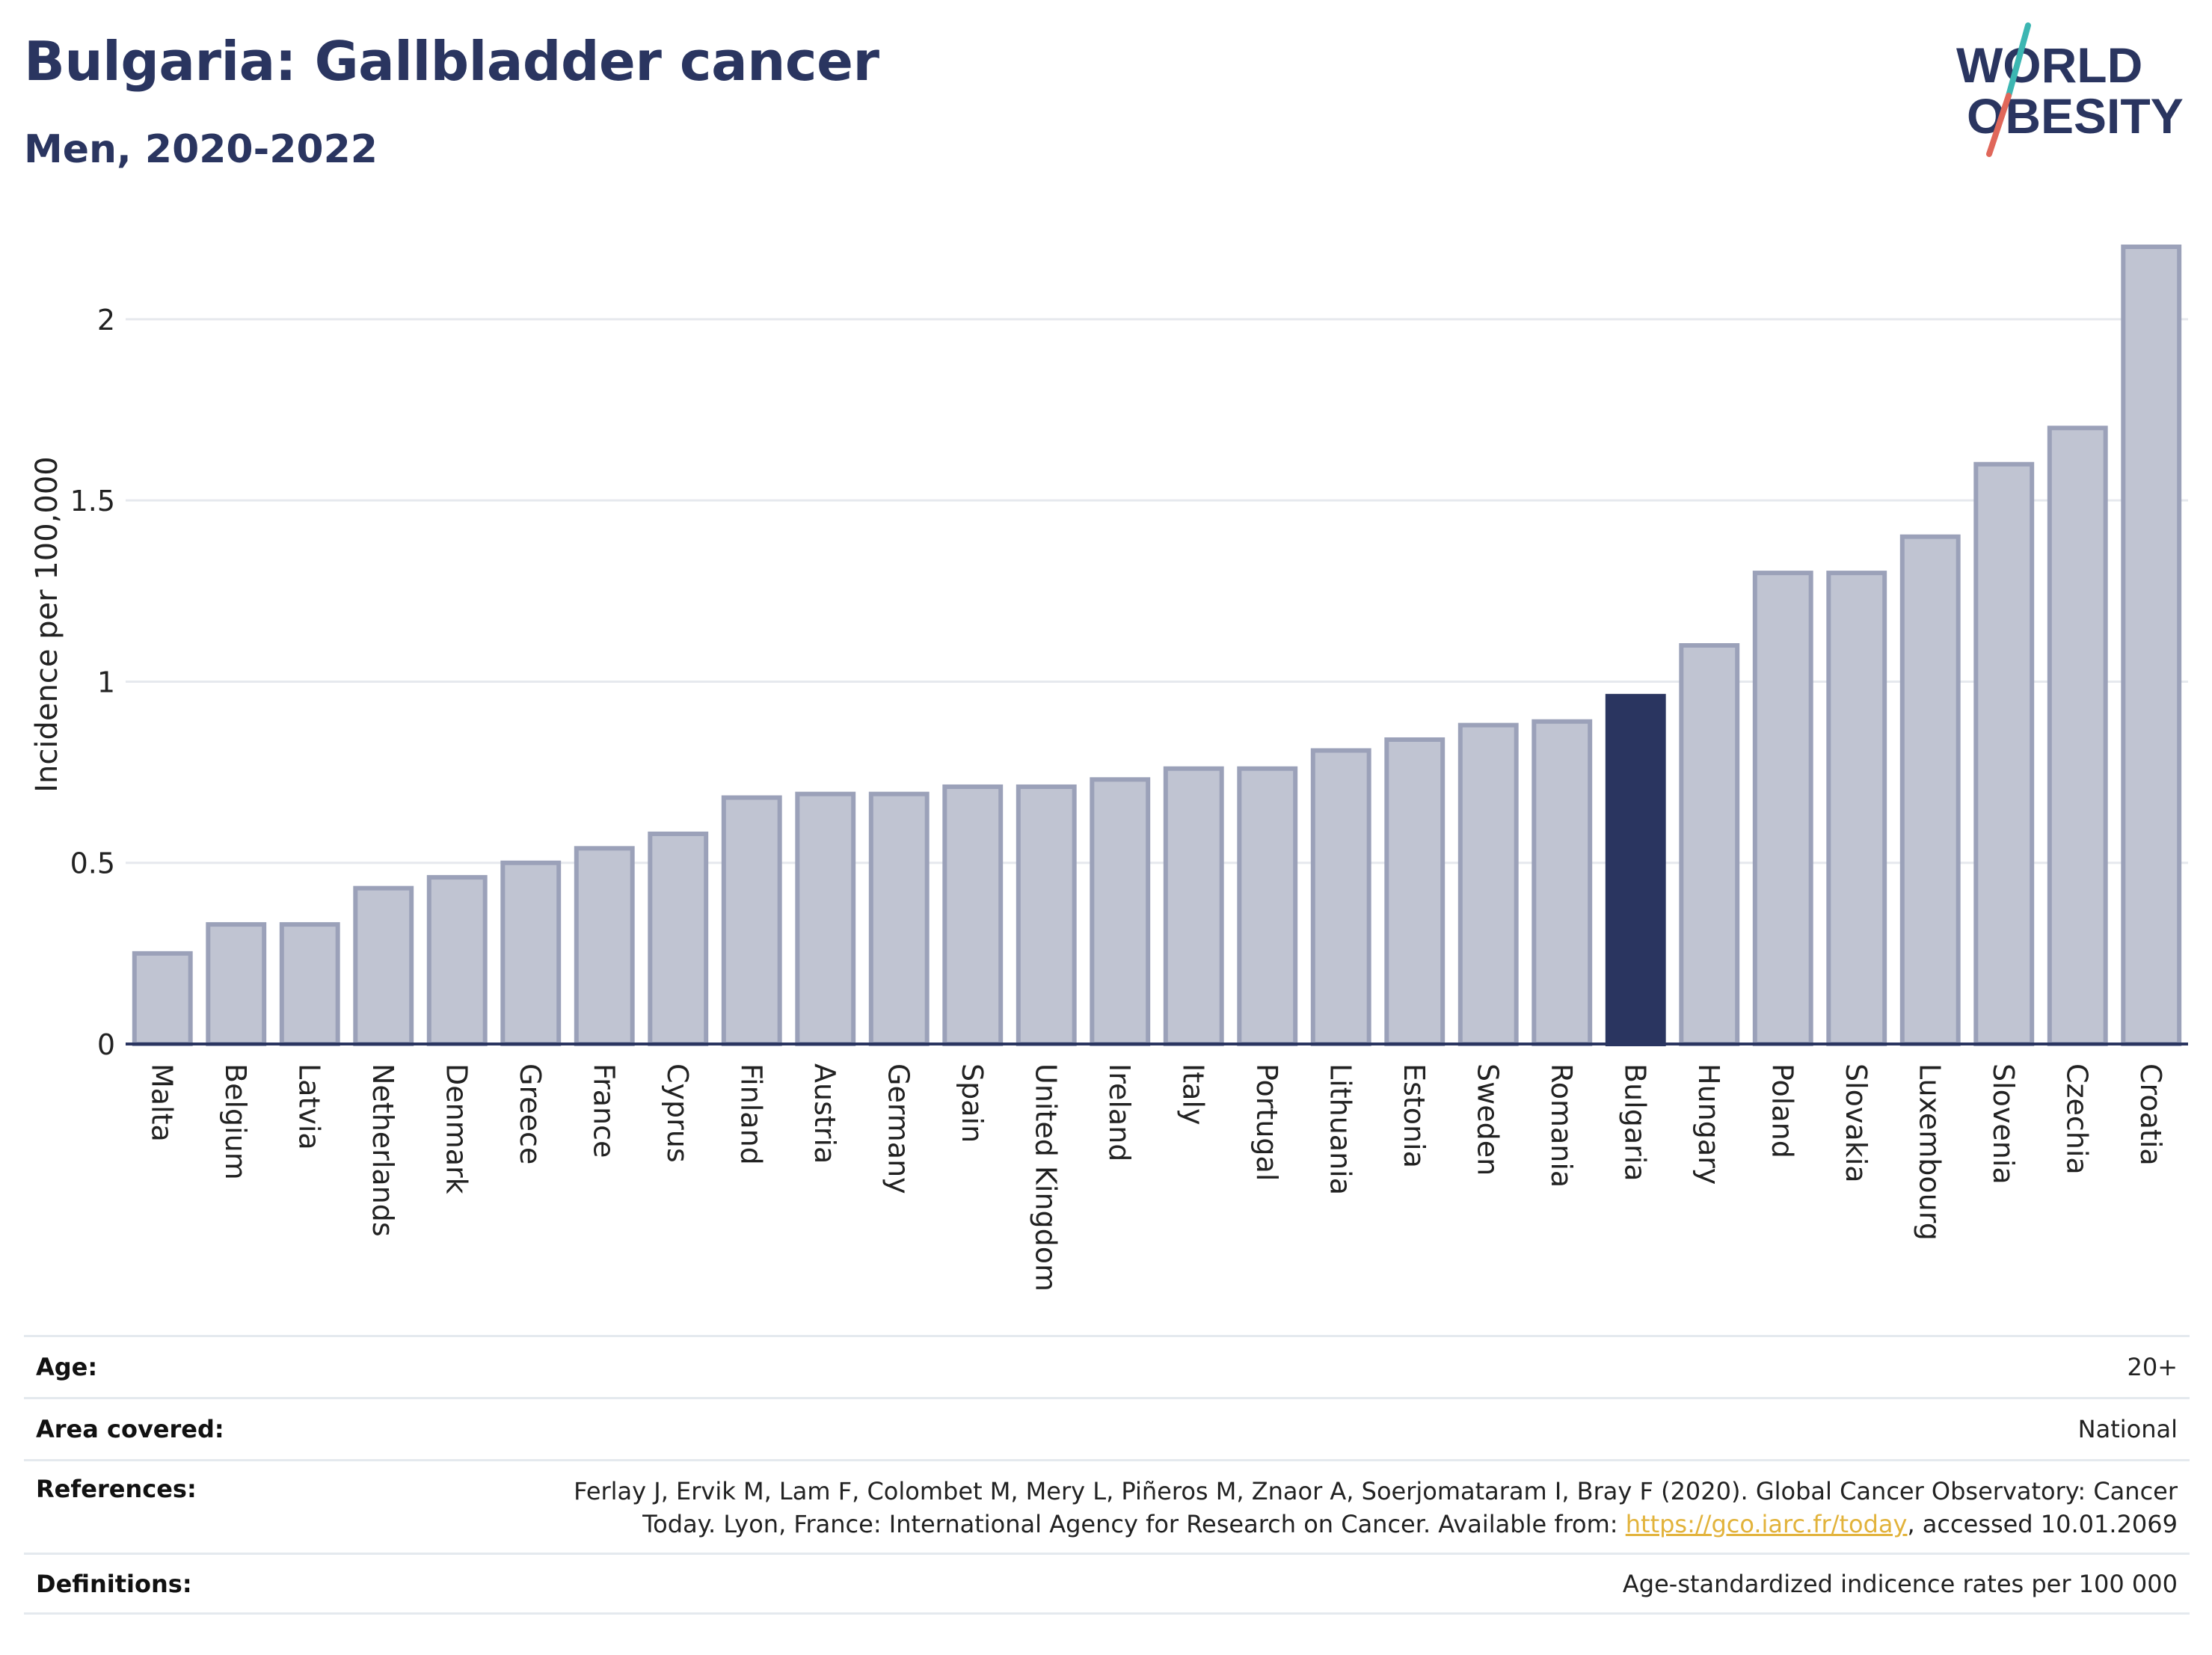  I want to click on x-tick-label: Latvia, so click(308, 1106).